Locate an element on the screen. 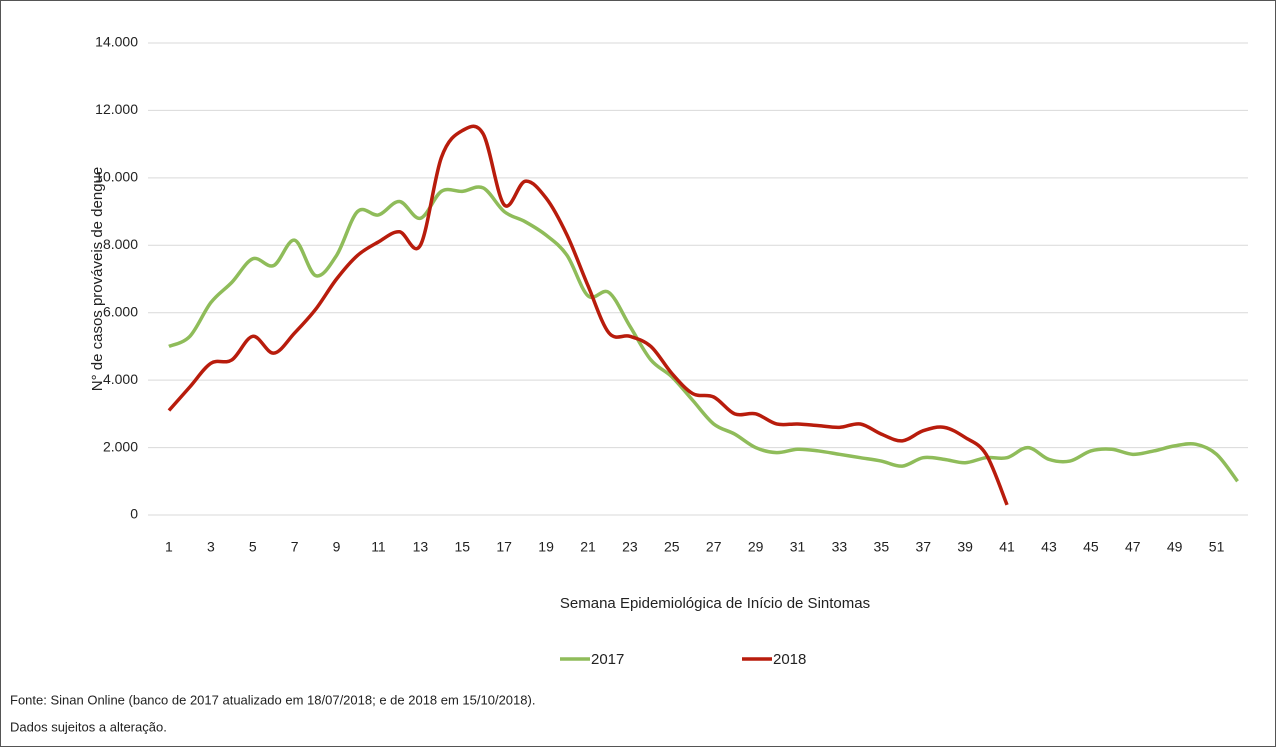 This screenshot has height=747, width=1276. x-tick-label: 15 is located at coordinates (462, 547).